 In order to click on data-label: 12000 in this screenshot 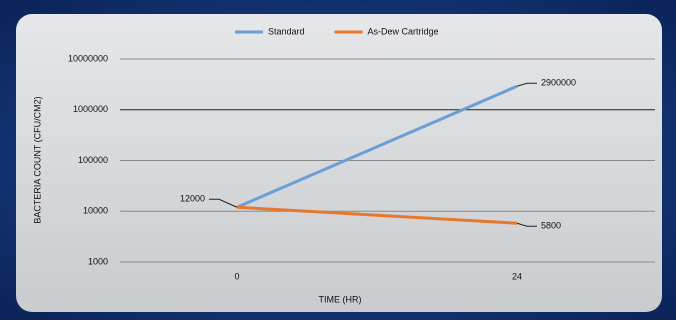, I will do `click(192, 199)`.